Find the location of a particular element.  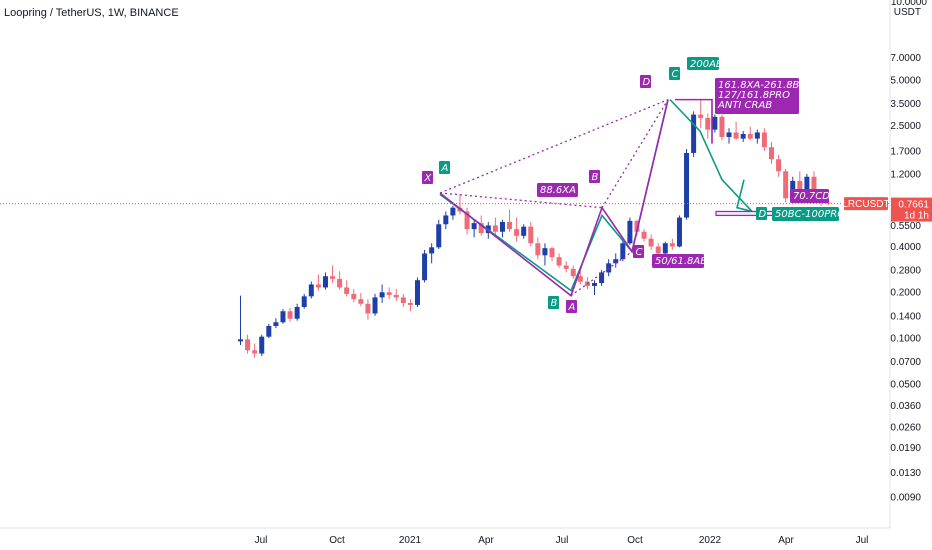

point-b-green-bg is located at coordinates (553, 302).